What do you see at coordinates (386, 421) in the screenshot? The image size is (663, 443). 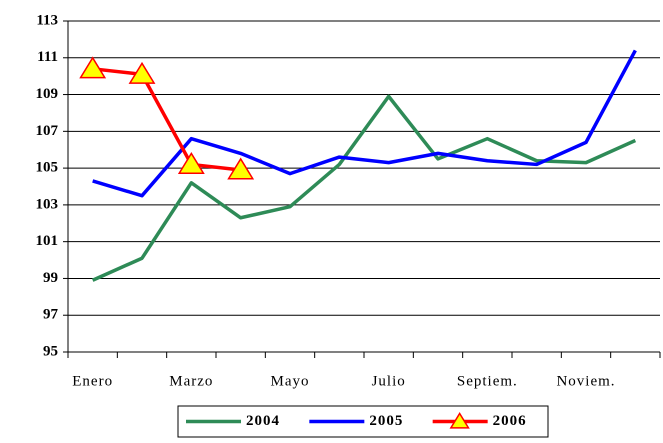 I see `legend-label: 2005` at bounding box center [386, 421].